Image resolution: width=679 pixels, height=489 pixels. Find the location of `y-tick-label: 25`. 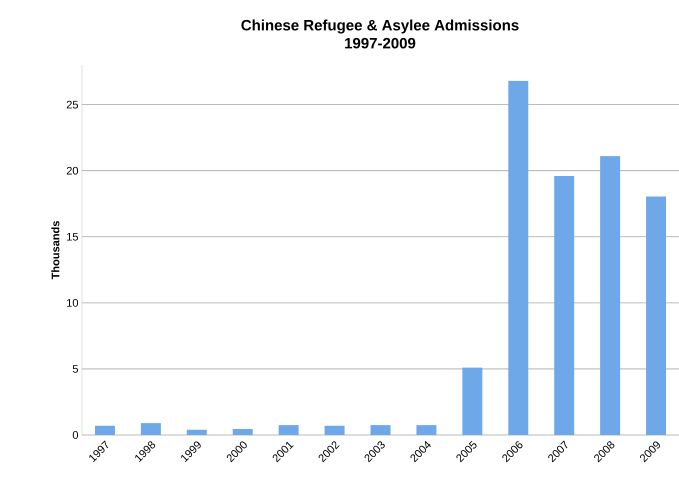

y-tick-label: 25 is located at coordinates (72, 104).